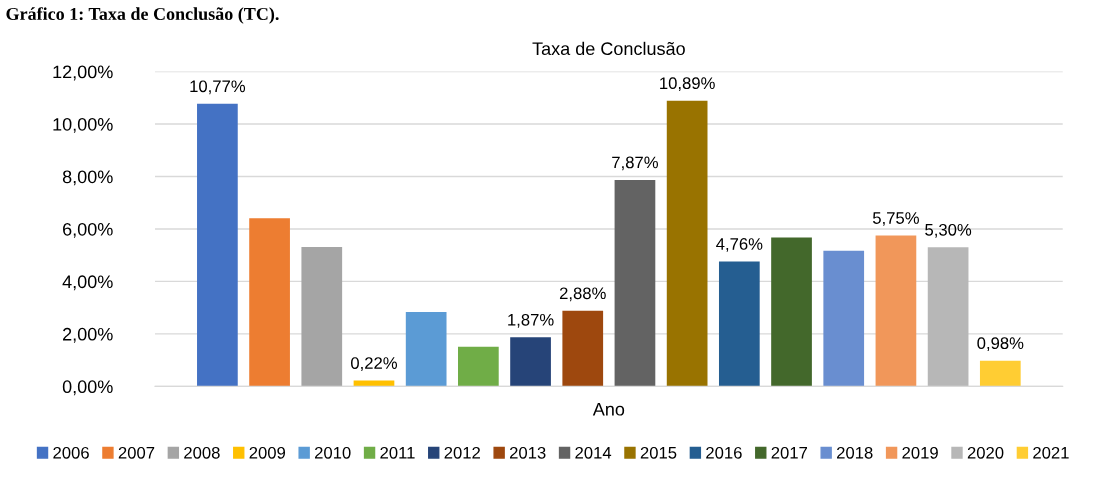 This screenshot has height=477, width=1107. What do you see at coordinates (789, 452) in the screenshot?
I see `legend-label: 2017` at bounding box center [789, 452].